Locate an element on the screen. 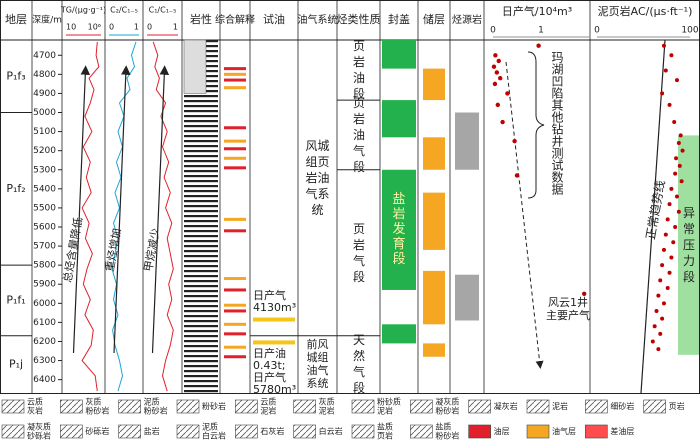 The height and width of the screenshot is (445, 700). trend-label: 甲烷减少 is located at coordinates (151, 250).